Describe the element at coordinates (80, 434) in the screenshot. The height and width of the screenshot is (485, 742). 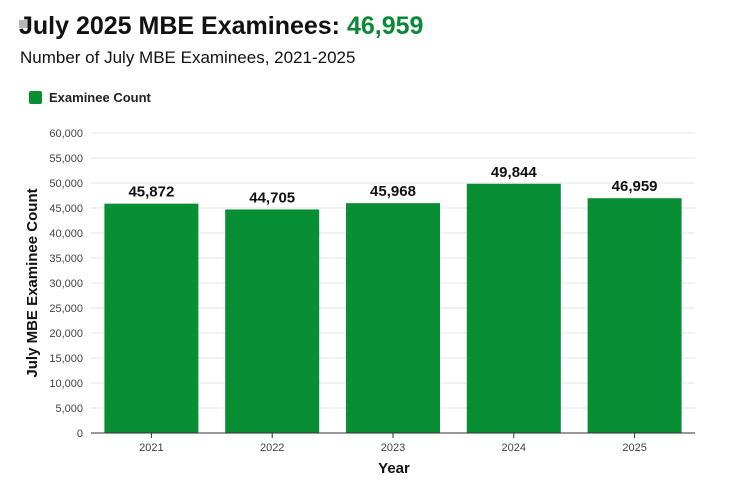
I see `y-tick-label: 0` at that location.